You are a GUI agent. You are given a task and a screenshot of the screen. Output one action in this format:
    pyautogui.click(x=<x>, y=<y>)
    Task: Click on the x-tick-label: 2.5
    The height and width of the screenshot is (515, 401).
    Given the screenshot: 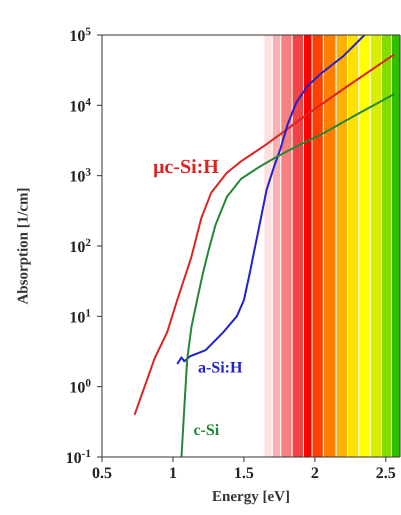 What is the action you would take?
    pyautogui.click(x=386, y=473)
    